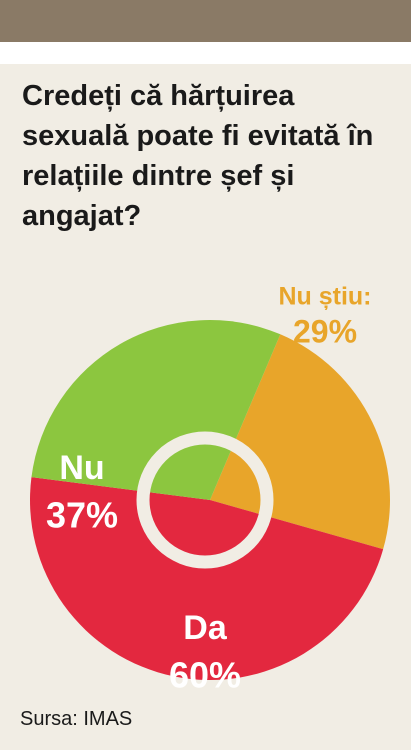 Image resolution: width=411 pixels, height=750 pixels. What do you see at coordinates (324, 297) in the screenshot?
I see `slice-label: Nu știu:` at bounding box center [324, 297].